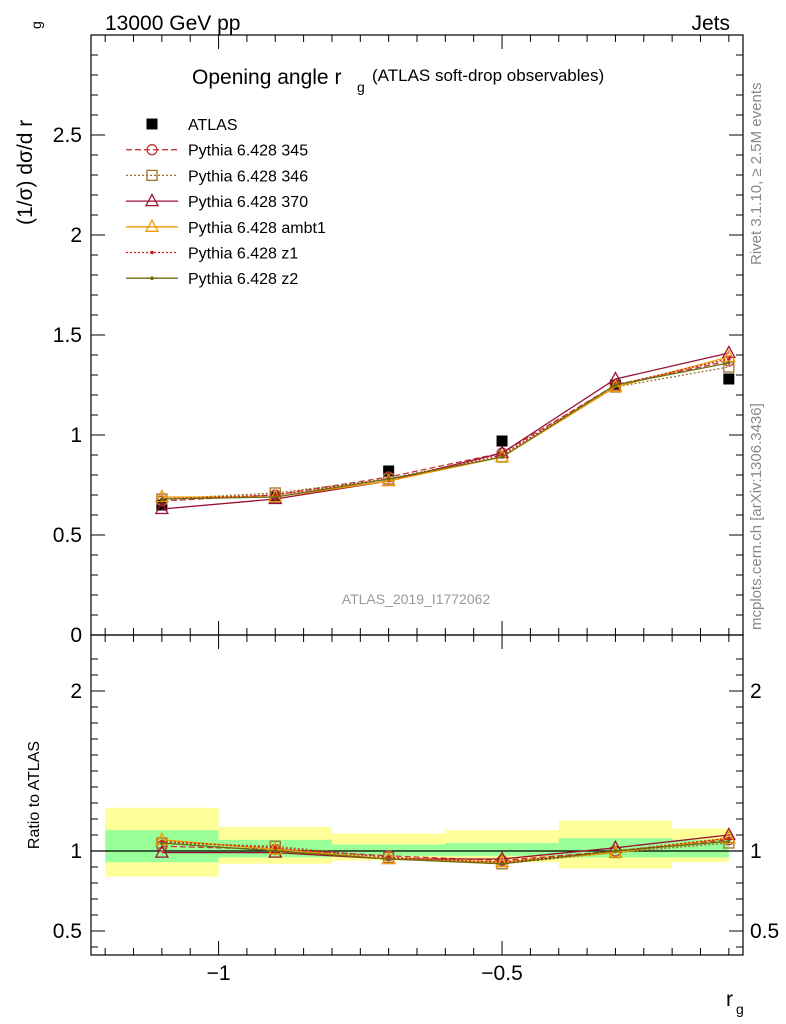  I want to click on legend-entry: Pythia 6.428 z2, so click(212, 279).